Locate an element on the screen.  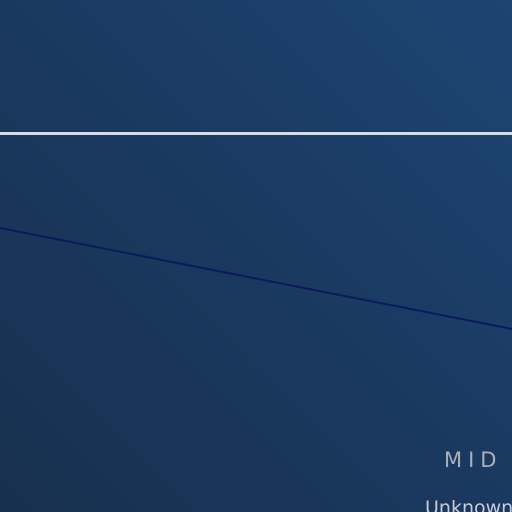
mid-label: MID is located at coordinates (473, 460).